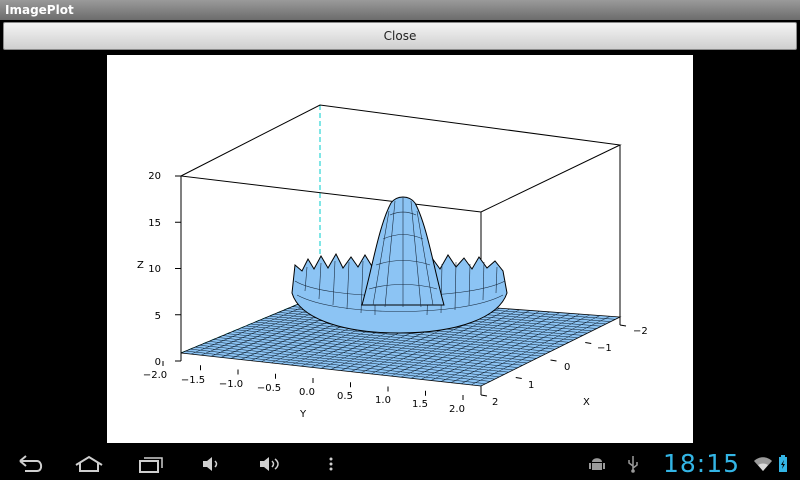 The image size is (800, 480). I want to click on android-debug-icon, so click(597, 464).